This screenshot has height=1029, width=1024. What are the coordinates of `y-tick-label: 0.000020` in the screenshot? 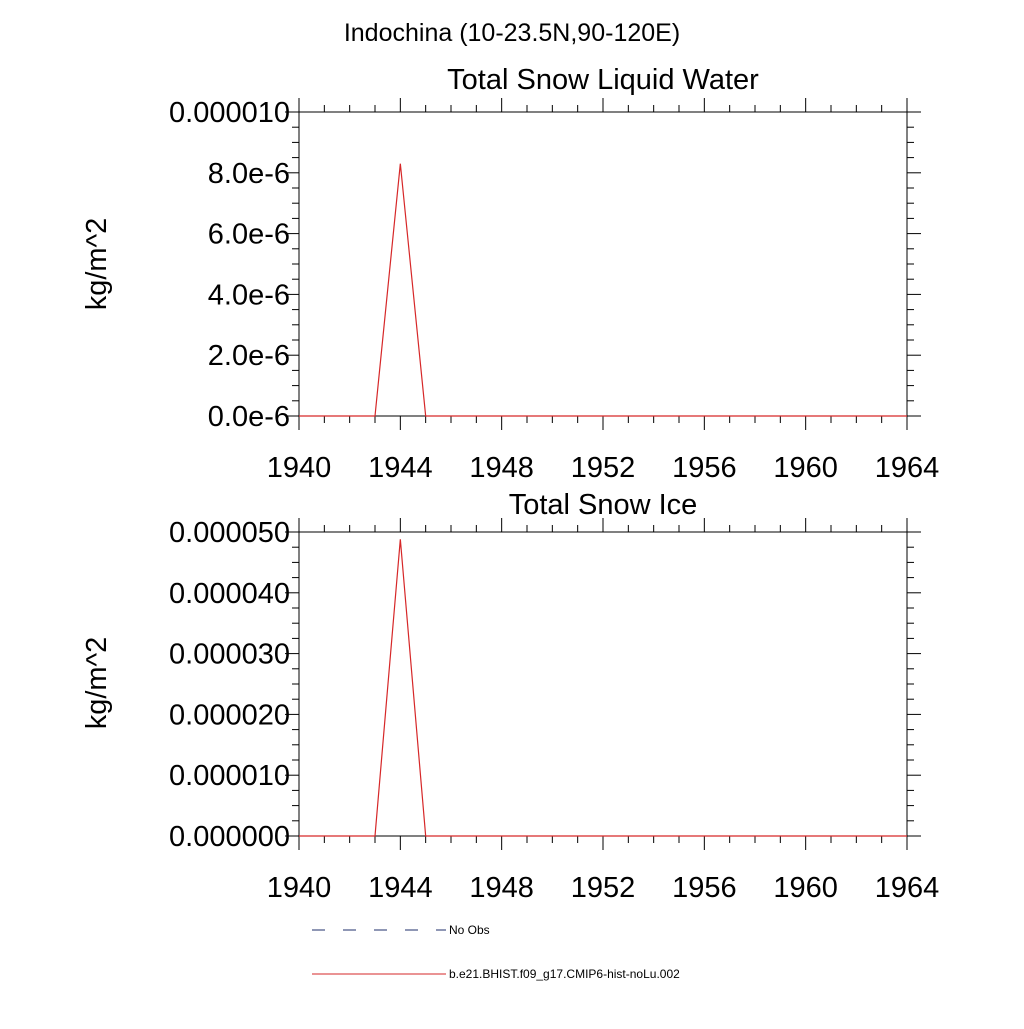 It's located at (229, 715).